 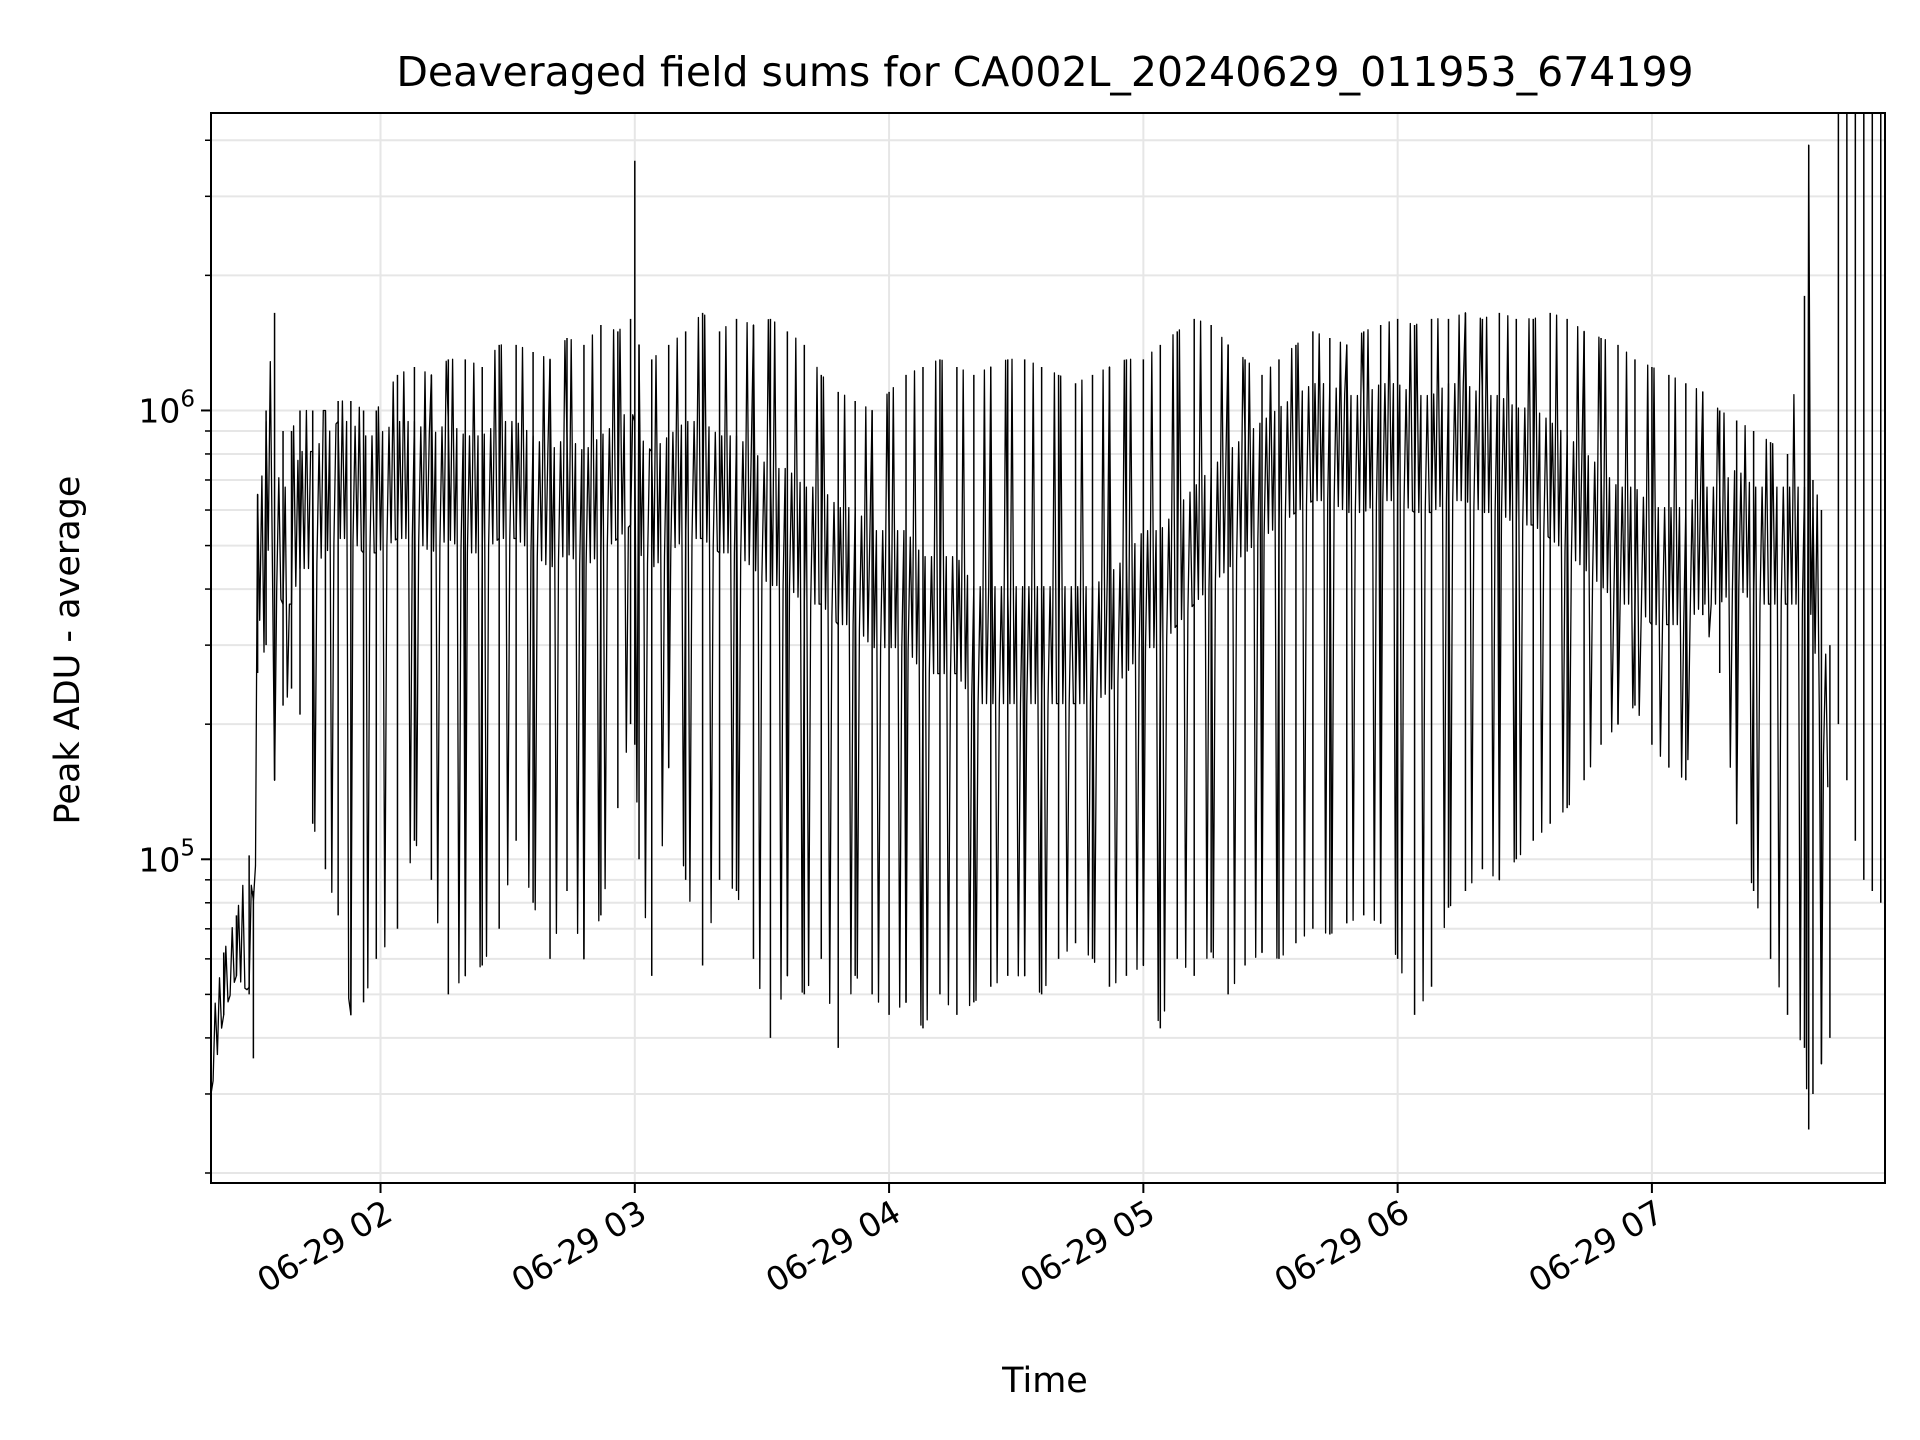 I want to click on y-tick-exponent: 5, so click(x=187, y=848).